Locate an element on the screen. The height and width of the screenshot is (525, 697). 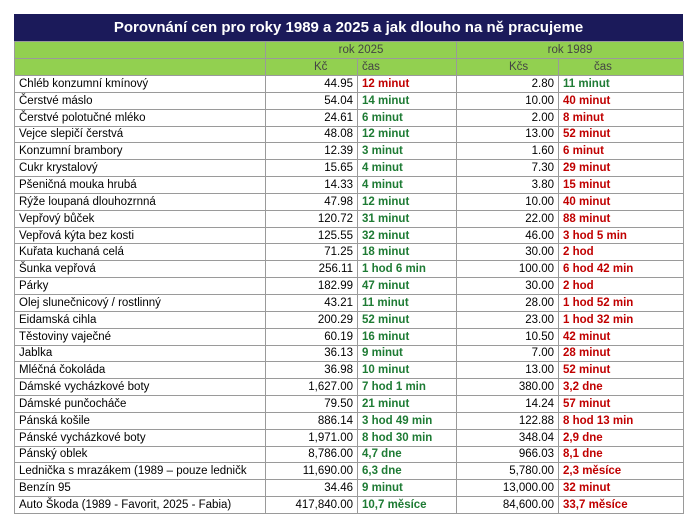
price-cell: 12.39 is located at coordinates (311, 151).